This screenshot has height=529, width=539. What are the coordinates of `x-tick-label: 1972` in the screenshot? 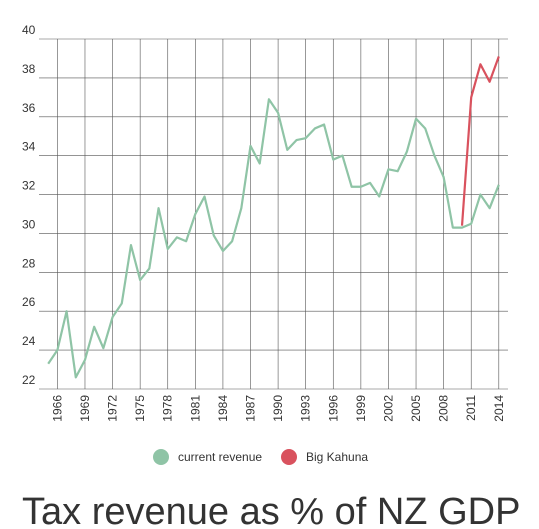 It's located at (113, 408).